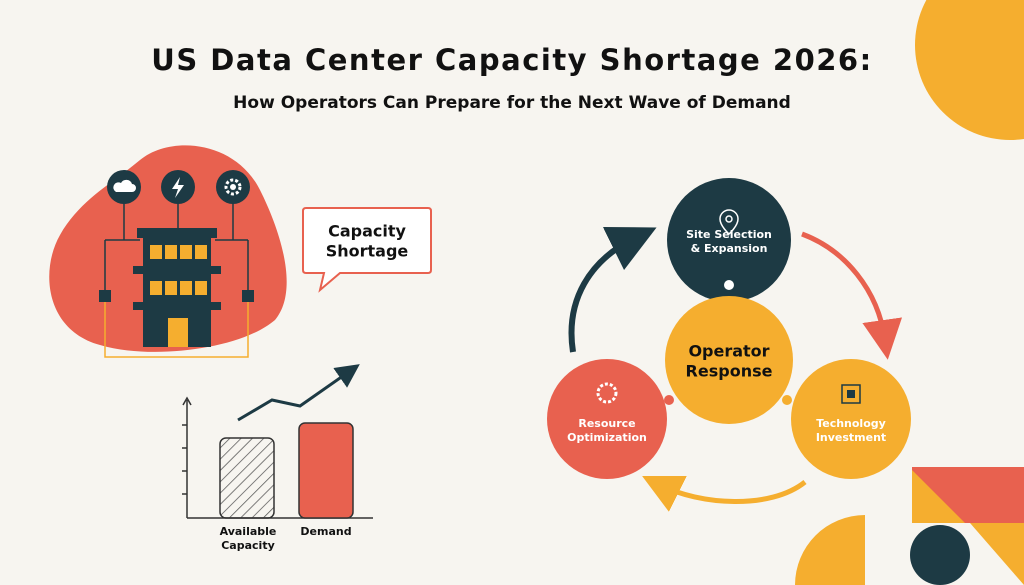  What do you see at coordinates (178, 187) in the screenshot?
I see `icons` at bounding box center [178, 187].